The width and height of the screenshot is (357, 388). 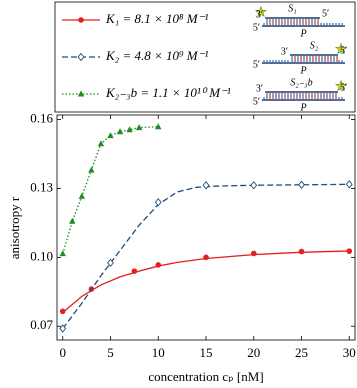 I want to click on x-tick-label: 5, so click(x=110, y=352).